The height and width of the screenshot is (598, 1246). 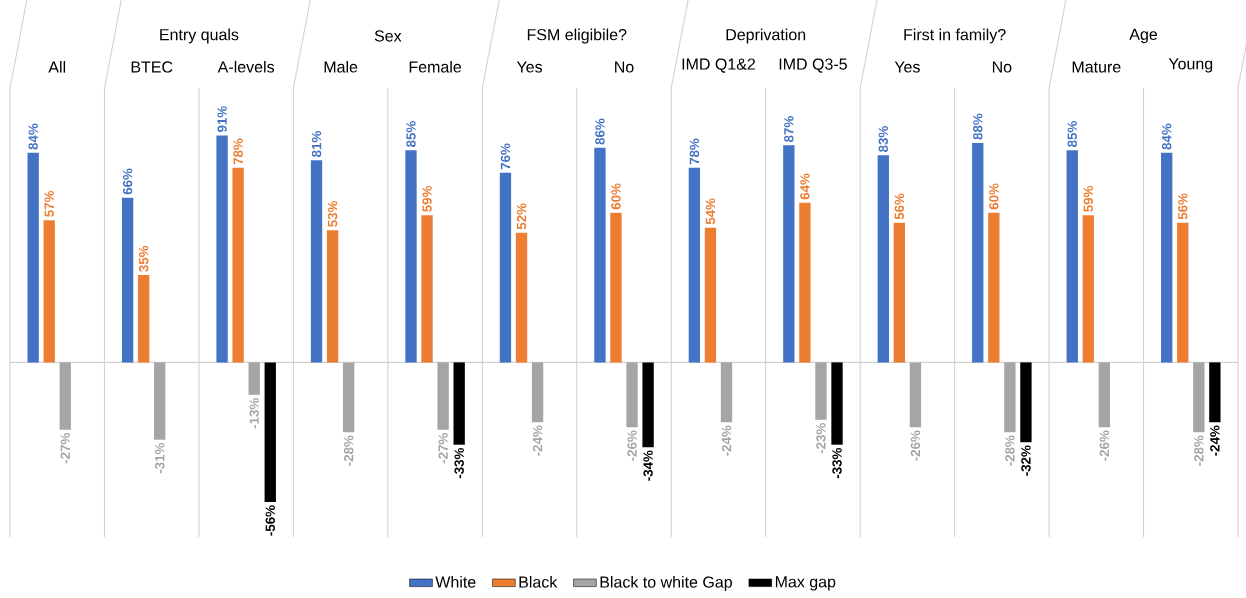 What do you see at coordinates (1143, 36) in the screenshot?
I see `text: Age` at bounding box center [1143, 36].